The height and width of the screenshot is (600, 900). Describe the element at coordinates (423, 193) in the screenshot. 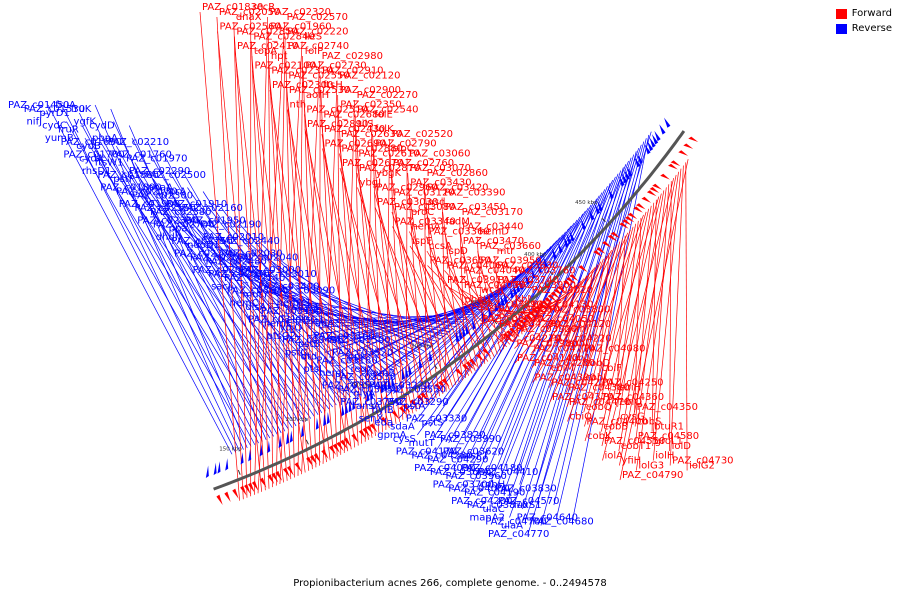

I see `forward-gene-label: PAZ_c03120` at that location.